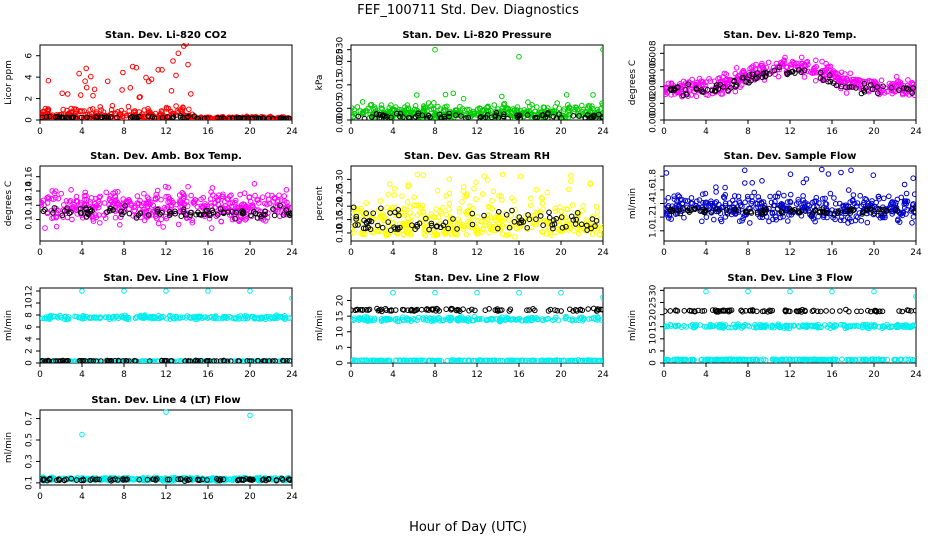 The height and width of the screenshot is (540, 936). What do you see at coordinates (706, 253) in the screenshot?
I see `x-tick-label: 4` at bounding box center [706, 253].